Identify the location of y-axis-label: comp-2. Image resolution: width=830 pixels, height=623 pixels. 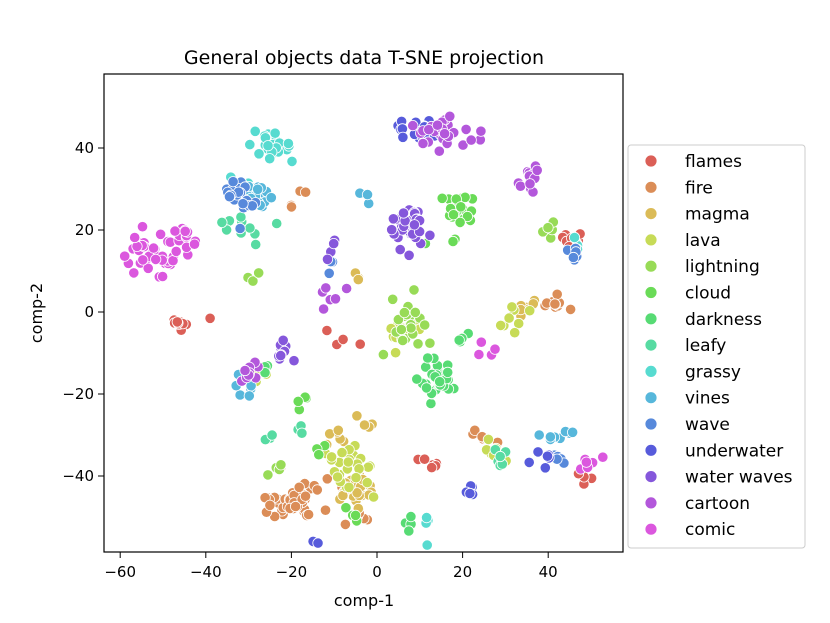
(36, 313).